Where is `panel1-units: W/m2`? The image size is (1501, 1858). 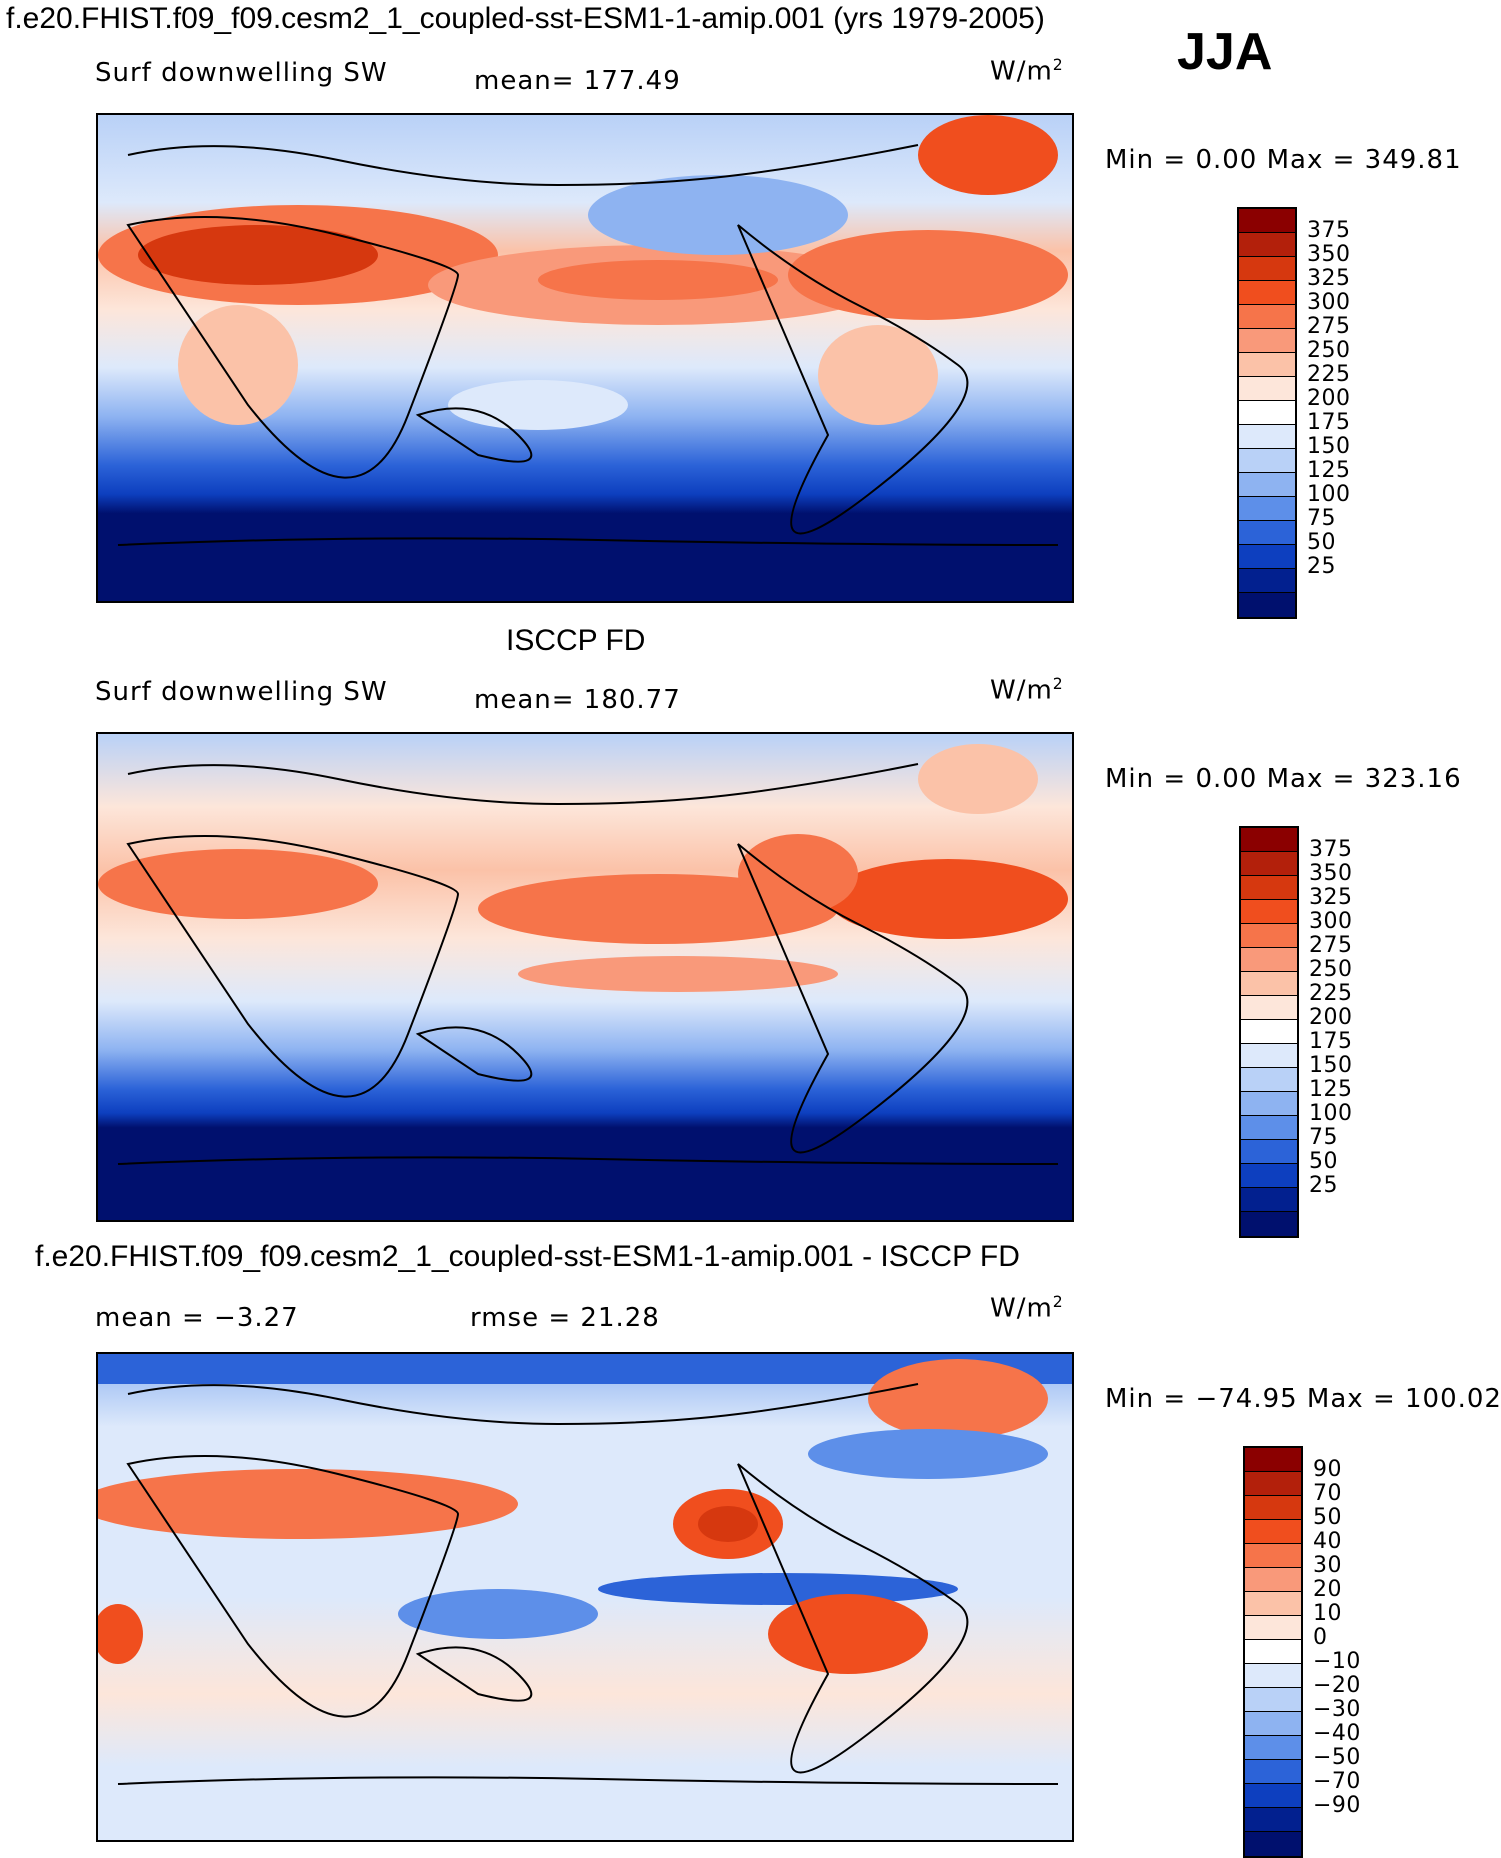
panel1-units: W/m2 is located at coordinates (1027, 71).